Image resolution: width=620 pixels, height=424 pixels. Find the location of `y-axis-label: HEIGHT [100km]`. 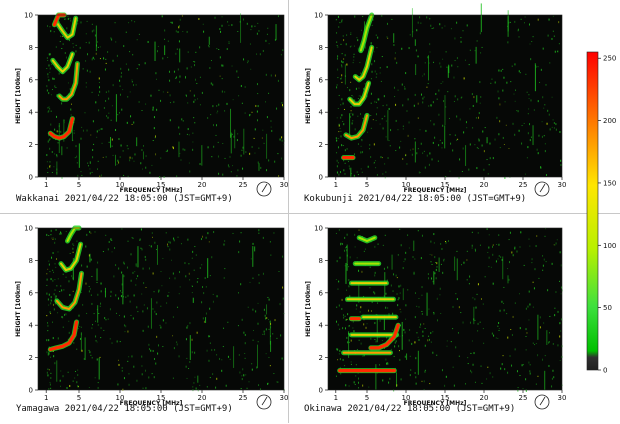

y-axis-label: HEIGHT [100km] is located at coordinates (308, 309).